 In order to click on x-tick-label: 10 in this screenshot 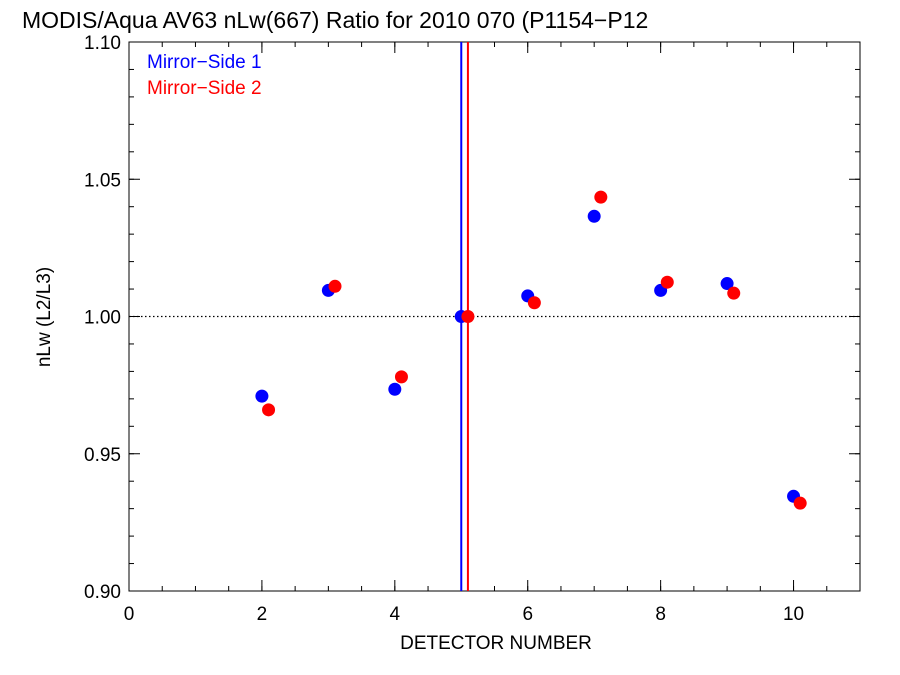, I will do `click(793, 614)`.